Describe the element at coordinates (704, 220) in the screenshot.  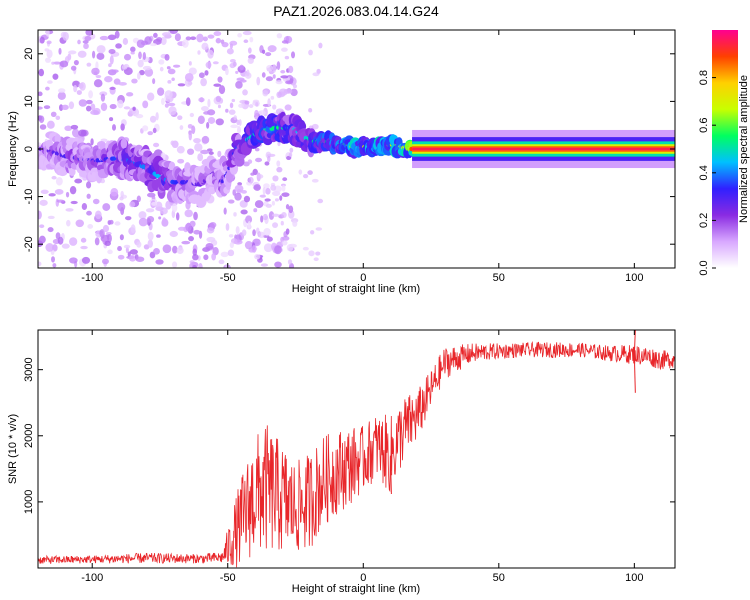
I see `colorbar-tick-label: 0.2` at that location.